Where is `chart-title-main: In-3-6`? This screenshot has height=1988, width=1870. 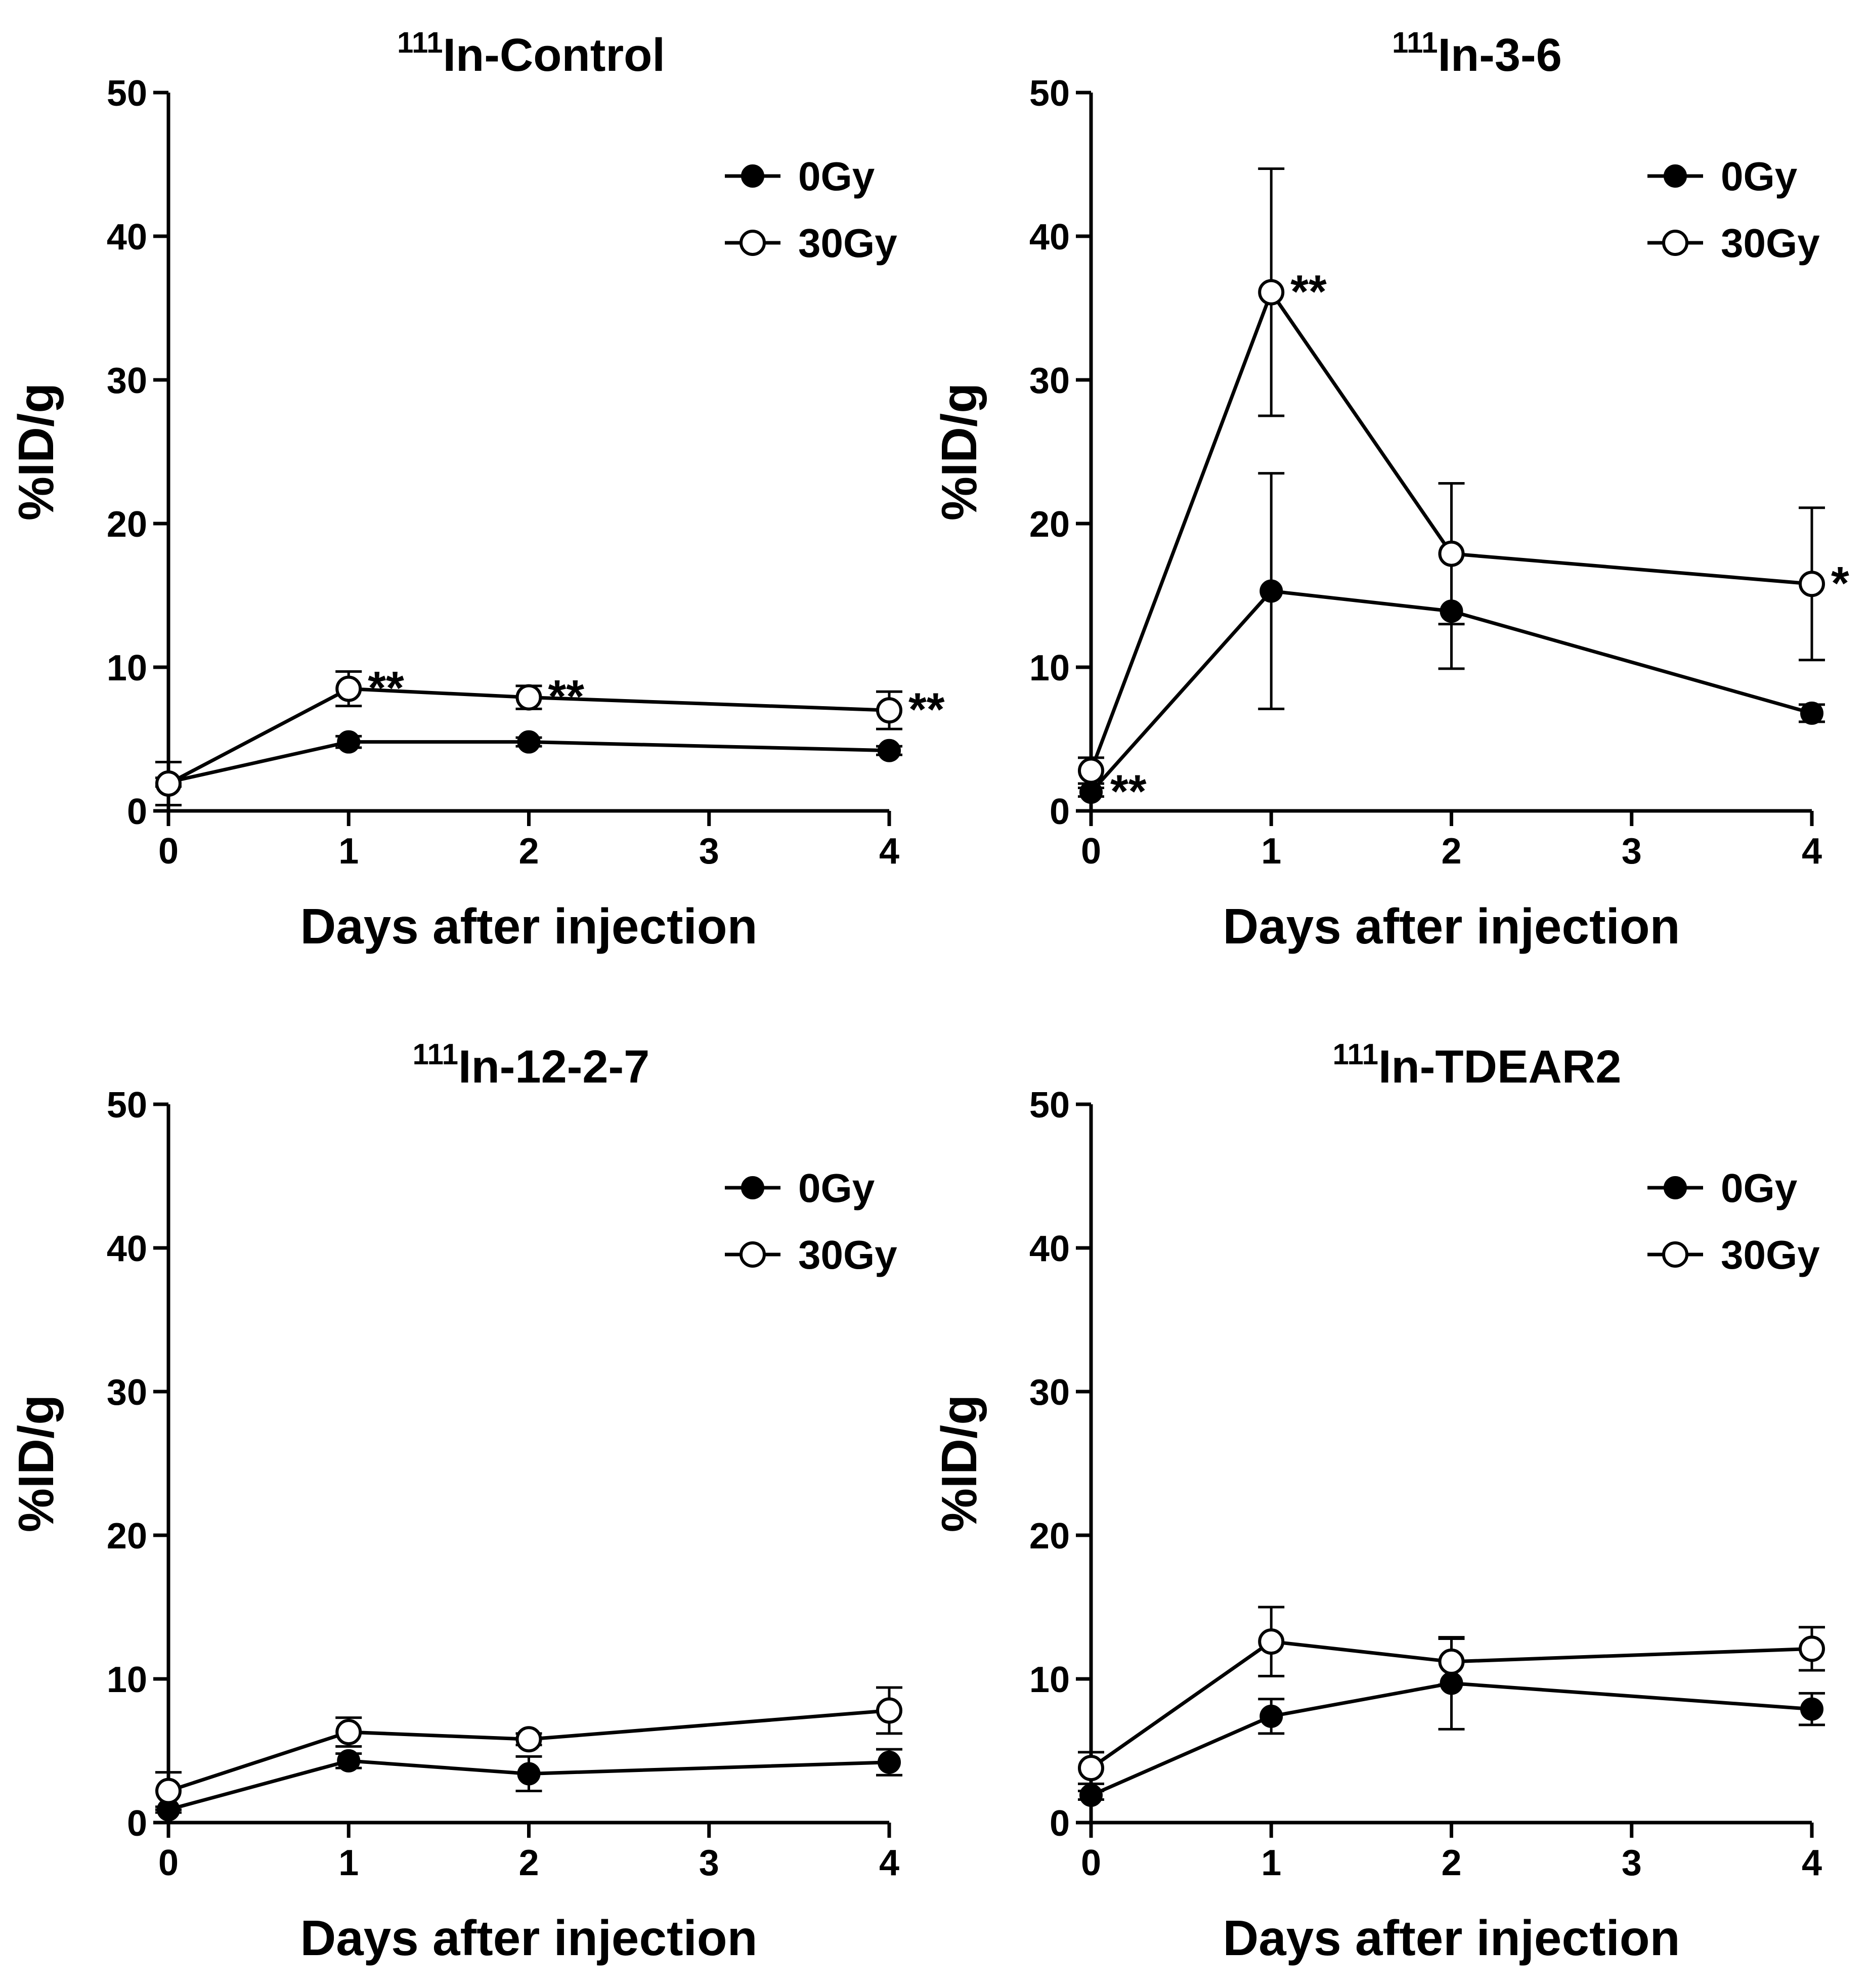 chart-title-main: In-3-6 is located at coordinates (1500, 55).